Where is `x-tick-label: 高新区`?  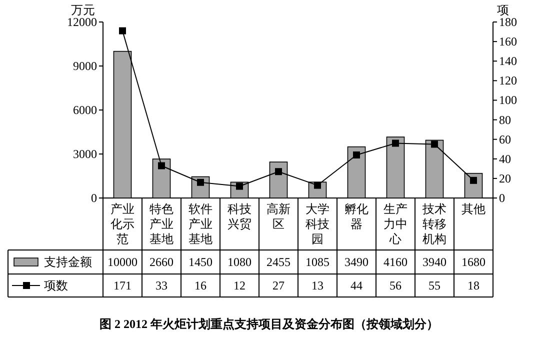
x-tick-label: 高新区 is located at coordinates (278, 216).